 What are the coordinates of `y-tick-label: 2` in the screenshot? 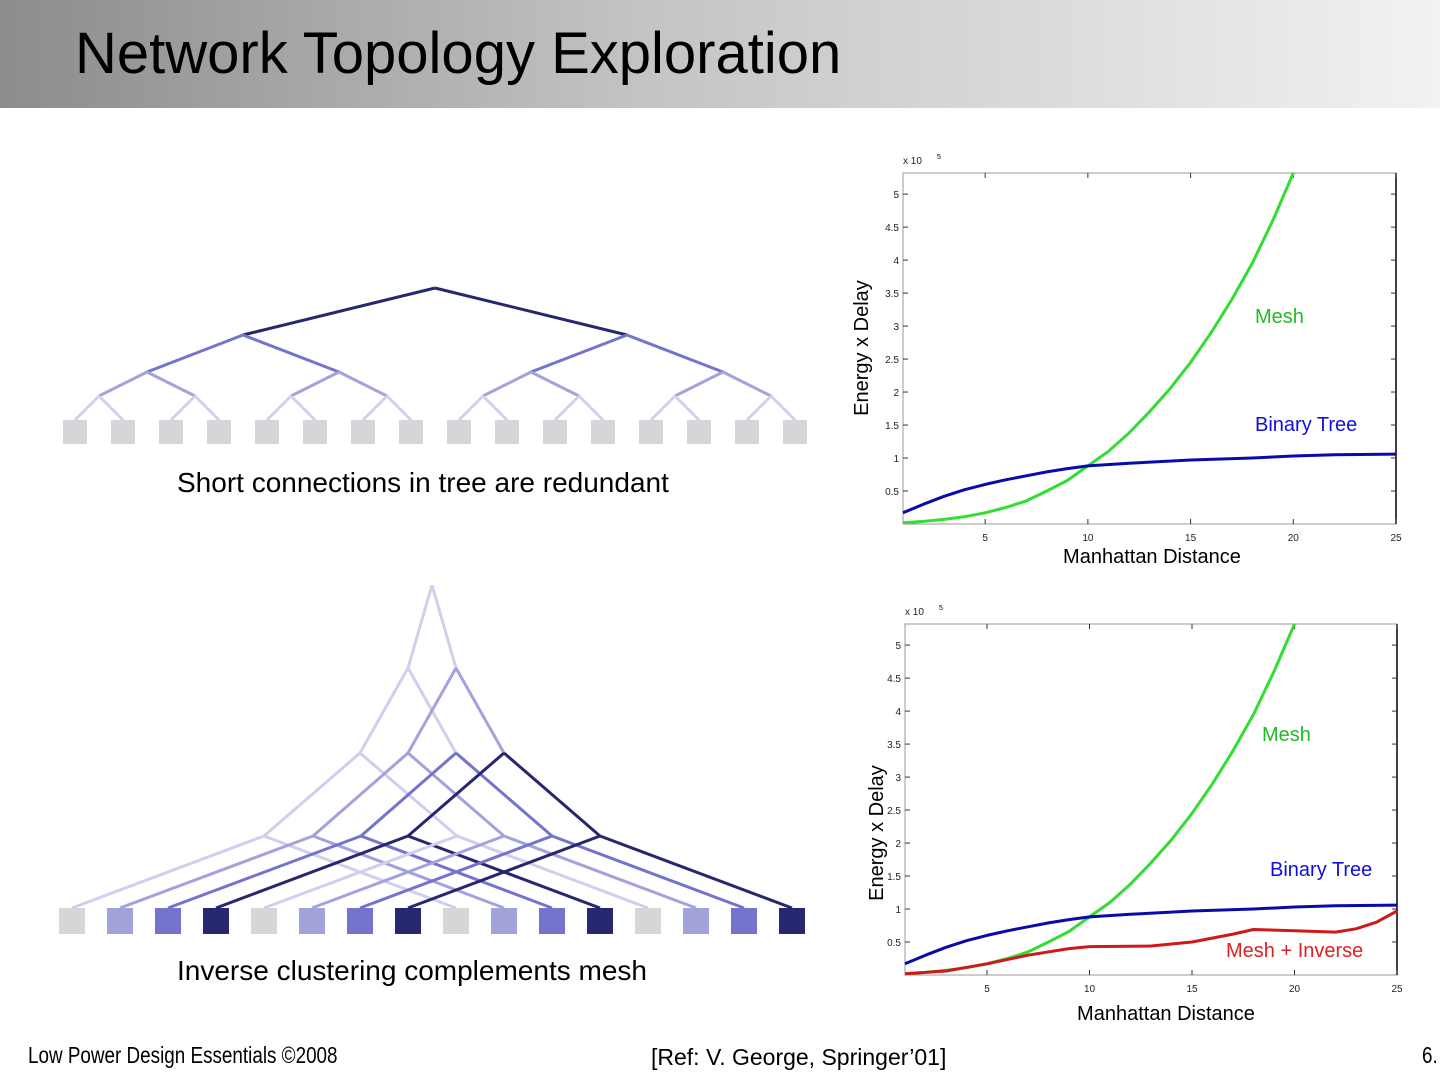 It's located at (898, 844).